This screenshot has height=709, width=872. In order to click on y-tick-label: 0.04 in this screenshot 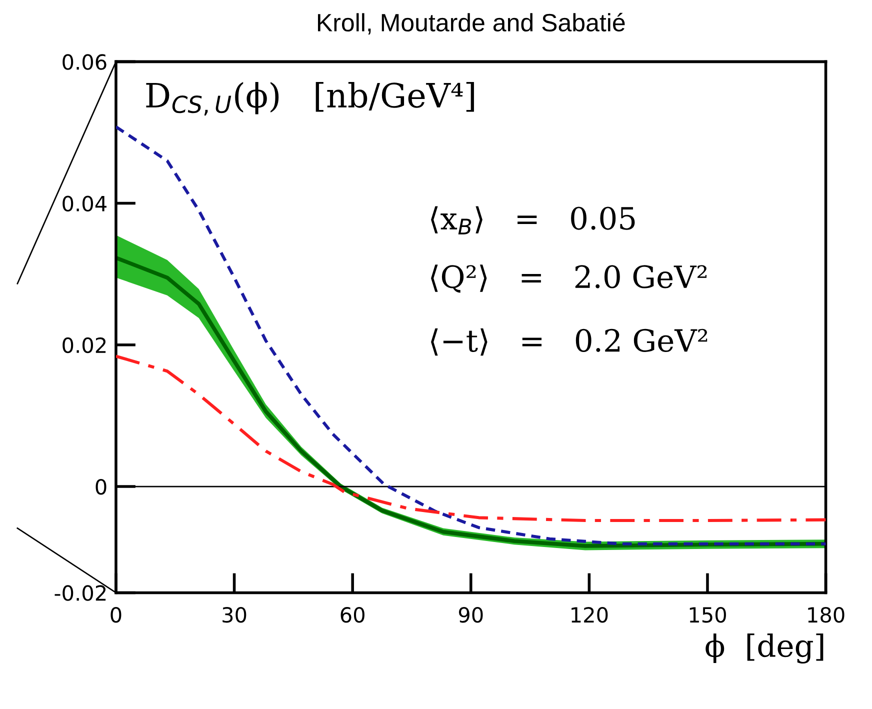, I will do `click(84, 204)`.